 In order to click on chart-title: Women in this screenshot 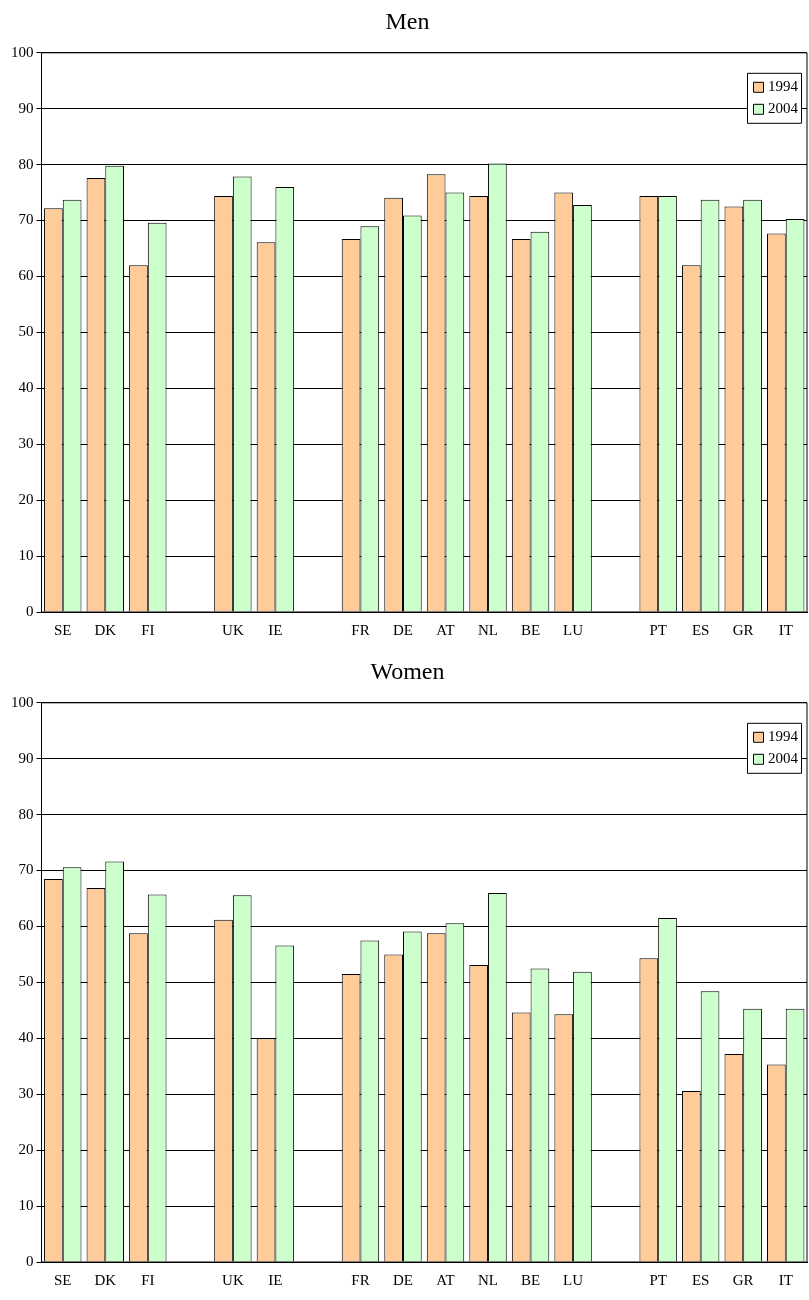, I will do `click(407, 670)`.